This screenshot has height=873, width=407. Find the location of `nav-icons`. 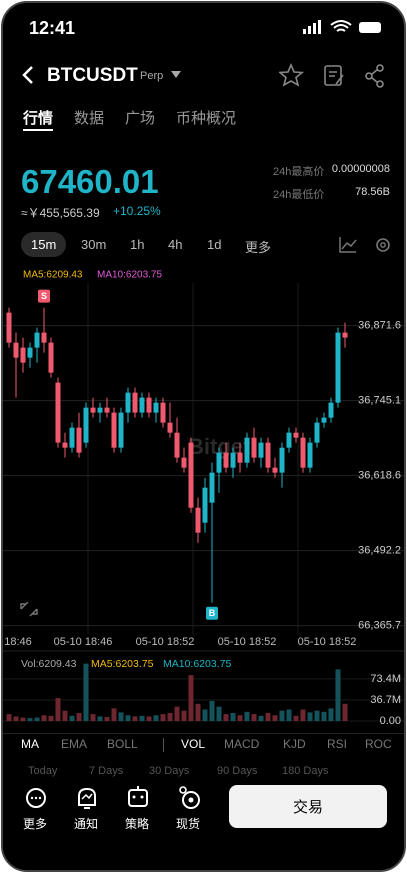

nav-icons is located at coordinates (113, 797).